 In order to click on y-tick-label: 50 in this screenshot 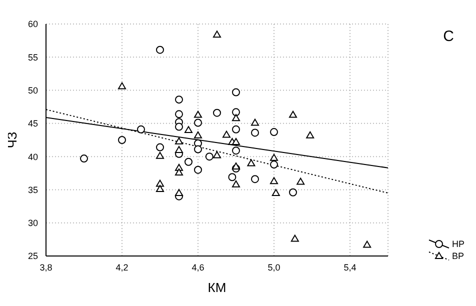, I will do `click(33, 90)`.